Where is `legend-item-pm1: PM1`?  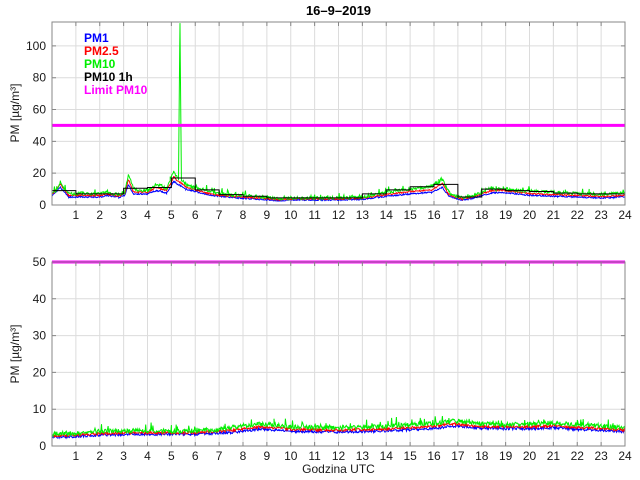
legend-item-pm1: PM1 is located at coordinates (96, 38).